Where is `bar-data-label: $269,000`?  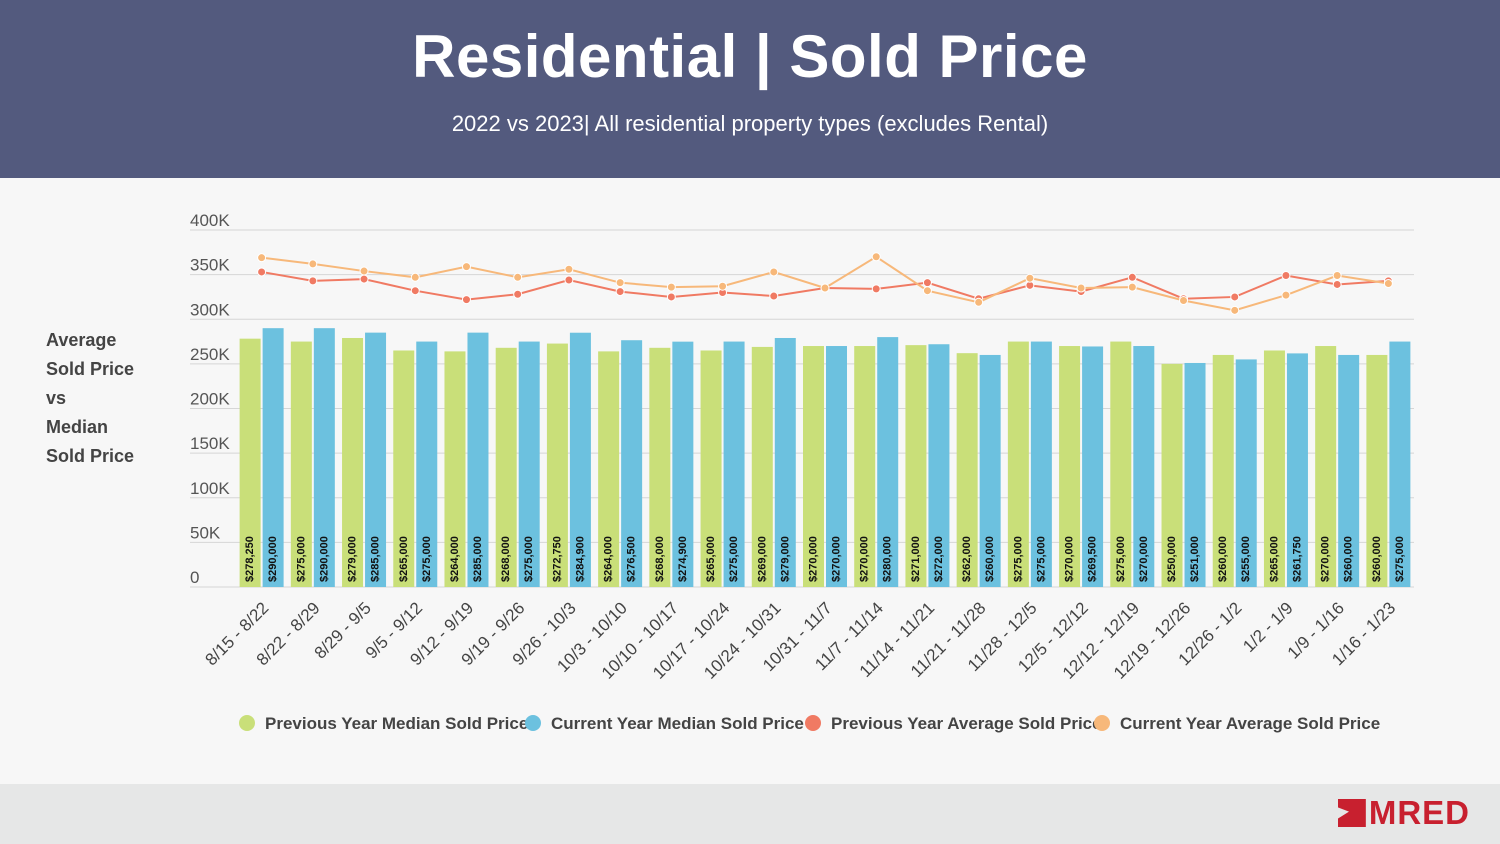 bar-data-label: $269,000 is located at coordinates (762, 559).